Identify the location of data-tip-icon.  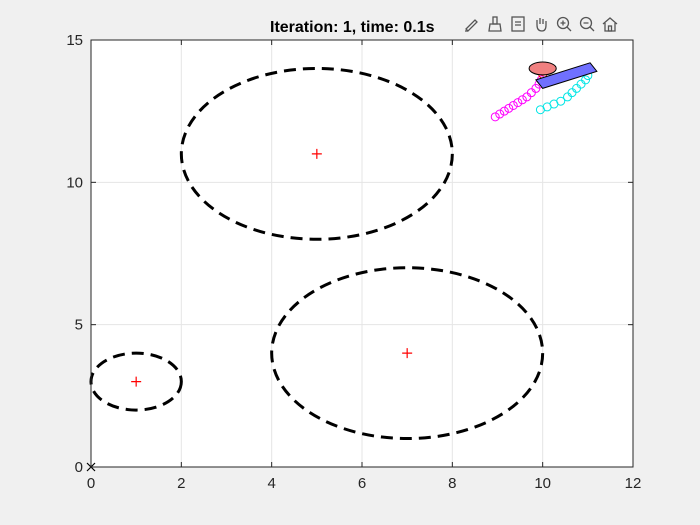
(518, 24).